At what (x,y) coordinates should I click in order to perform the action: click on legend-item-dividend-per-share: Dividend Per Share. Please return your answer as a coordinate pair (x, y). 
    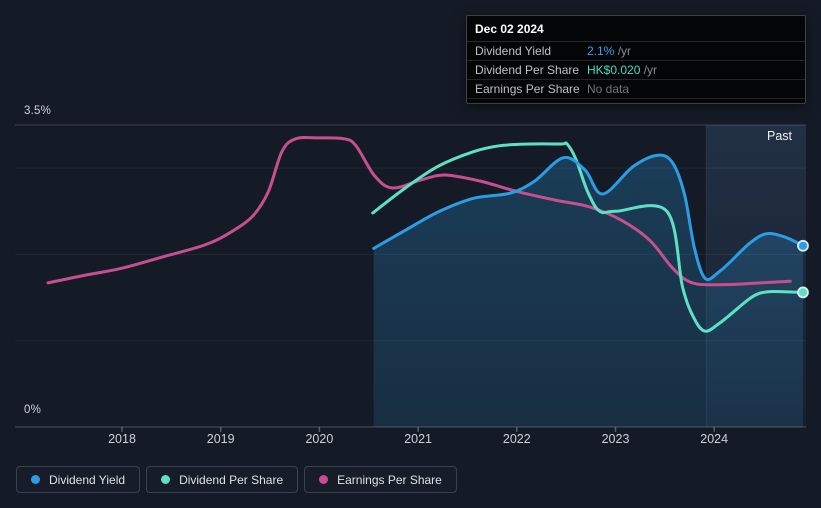
    Looking at the image, I should click on (222, 479).